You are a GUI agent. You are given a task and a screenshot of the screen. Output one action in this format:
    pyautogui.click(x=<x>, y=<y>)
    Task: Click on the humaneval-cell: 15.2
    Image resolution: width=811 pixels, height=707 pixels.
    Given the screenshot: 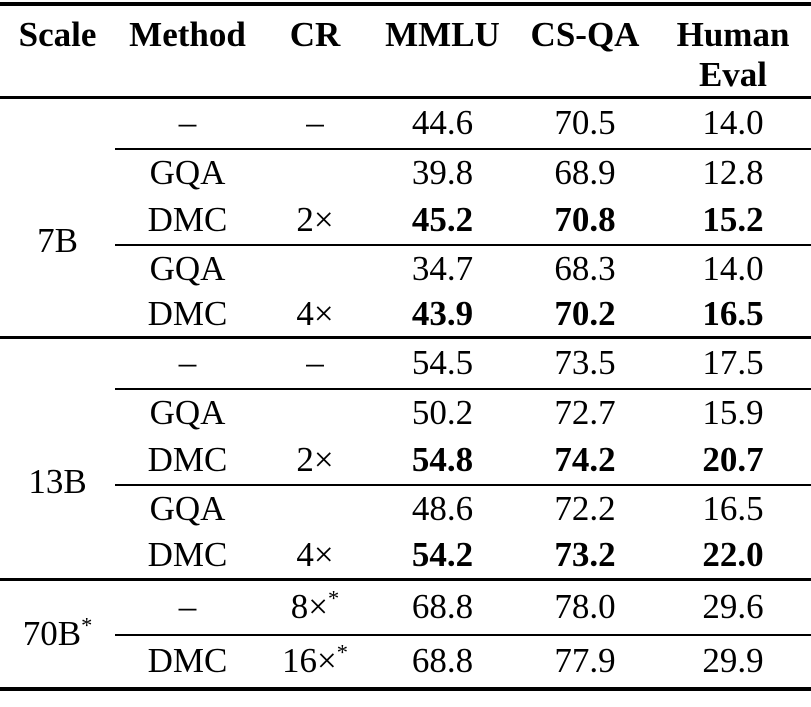 What is the action you would take?
    pyautogui.click(x=733, y=221)
    